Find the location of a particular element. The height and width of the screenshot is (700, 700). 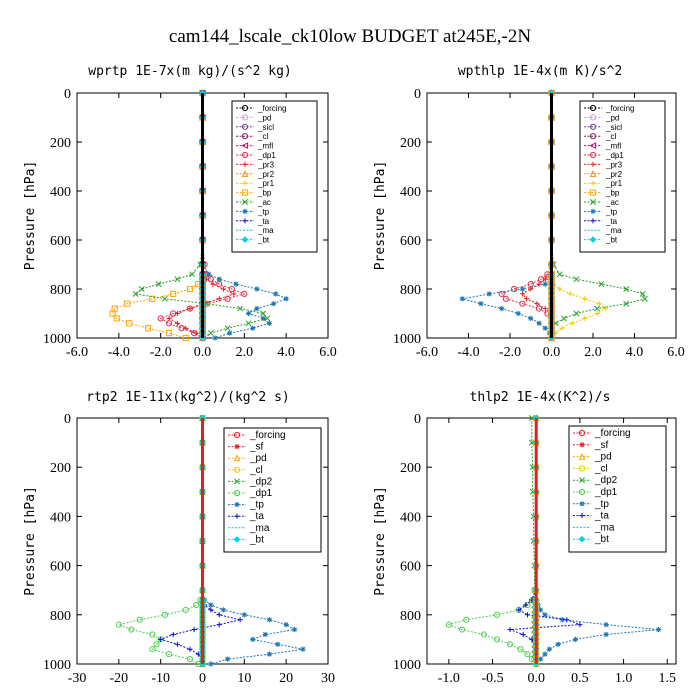

x-tick-label: 6.0 is located at coordinates (328, 352).